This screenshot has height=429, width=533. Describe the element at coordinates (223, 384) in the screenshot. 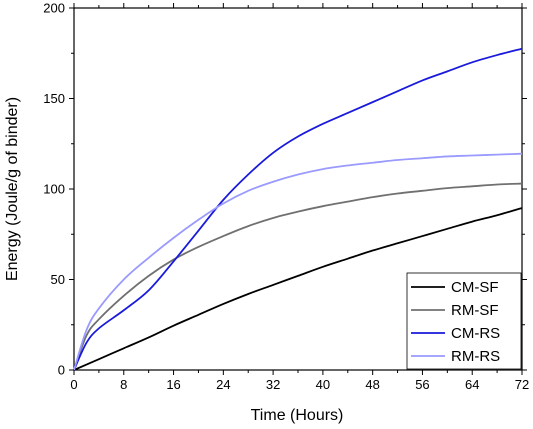

I see `x-tick-label: 24` at that location.